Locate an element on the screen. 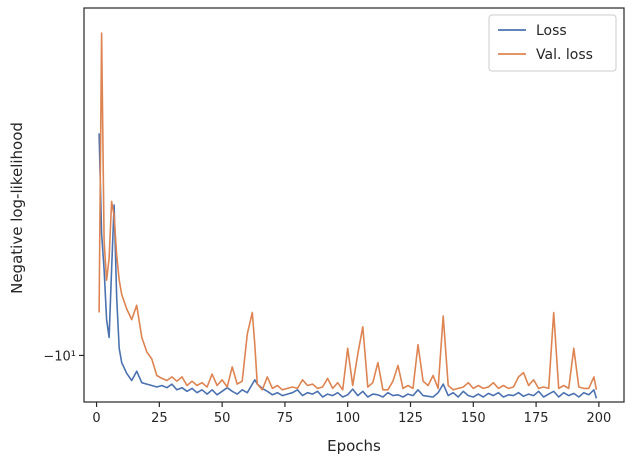 This screenshot has height=463, width=631. x-tick-label: 100 is located at coordinates (347, 418).